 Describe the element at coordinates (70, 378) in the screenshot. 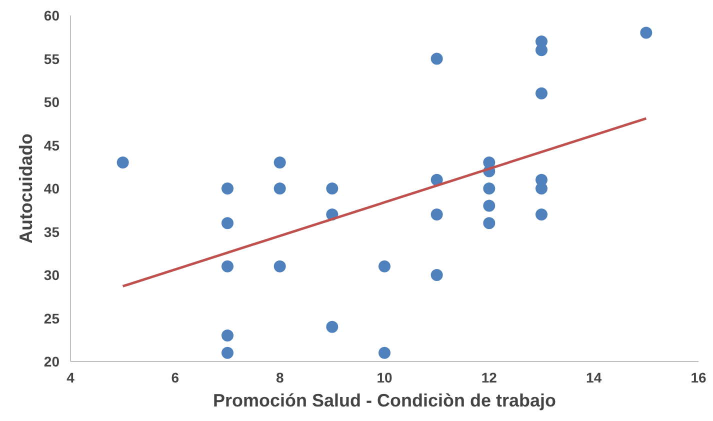

I see `x-tick-label: 4` at that location.